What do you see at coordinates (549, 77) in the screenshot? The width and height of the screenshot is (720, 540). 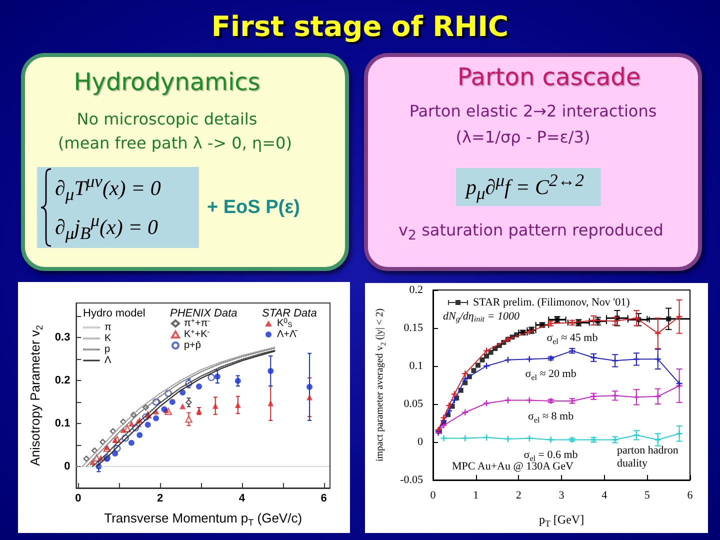 I see `text: Parton cascade` at bounding box center [549, 77].